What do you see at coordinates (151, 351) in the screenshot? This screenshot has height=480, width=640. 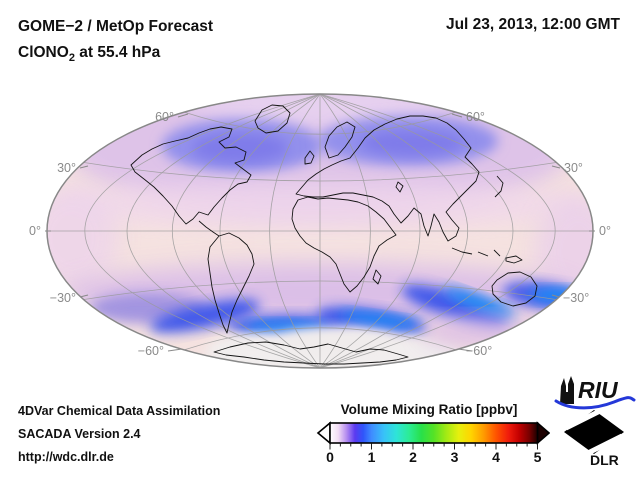 I see `lat-label-left-m60: −60°` at bounding box center [151, 351].